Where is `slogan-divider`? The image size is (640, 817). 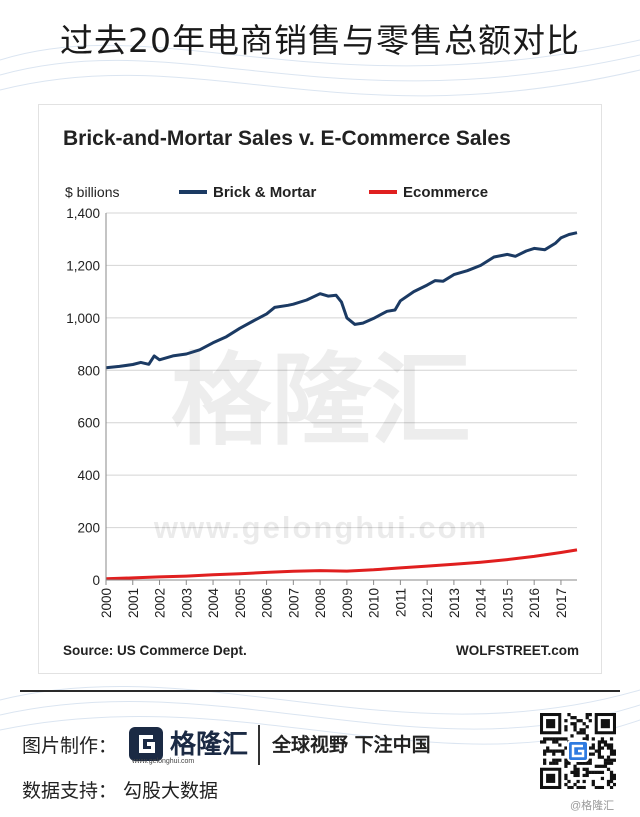 slogan-divider is located at coordinates (259, 745).